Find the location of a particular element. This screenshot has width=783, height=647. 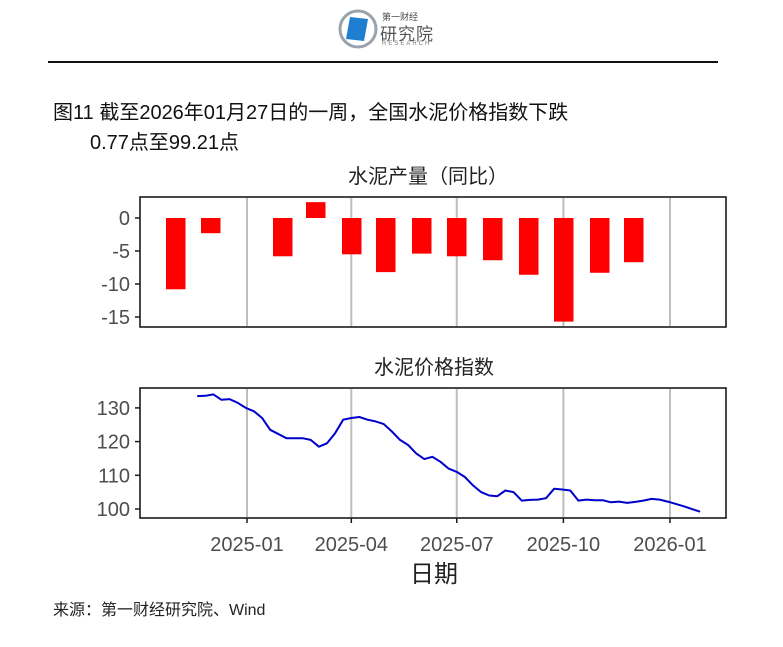

logo: 第一财经 研究院 RESEARCH is located at coordinates (388, 29).